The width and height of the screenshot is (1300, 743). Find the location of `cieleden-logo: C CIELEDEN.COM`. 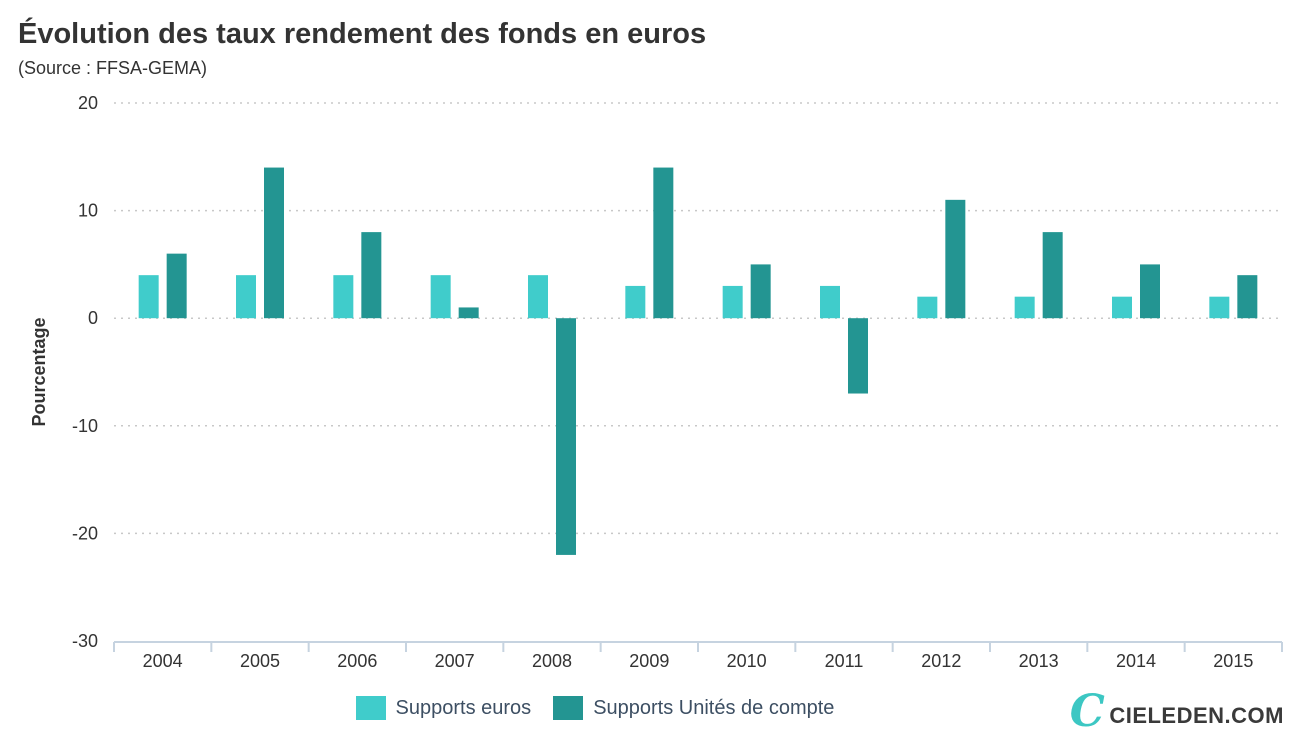

cieleden-logo: C CIELEDEN.COM is located at coordinates (1177, 712).